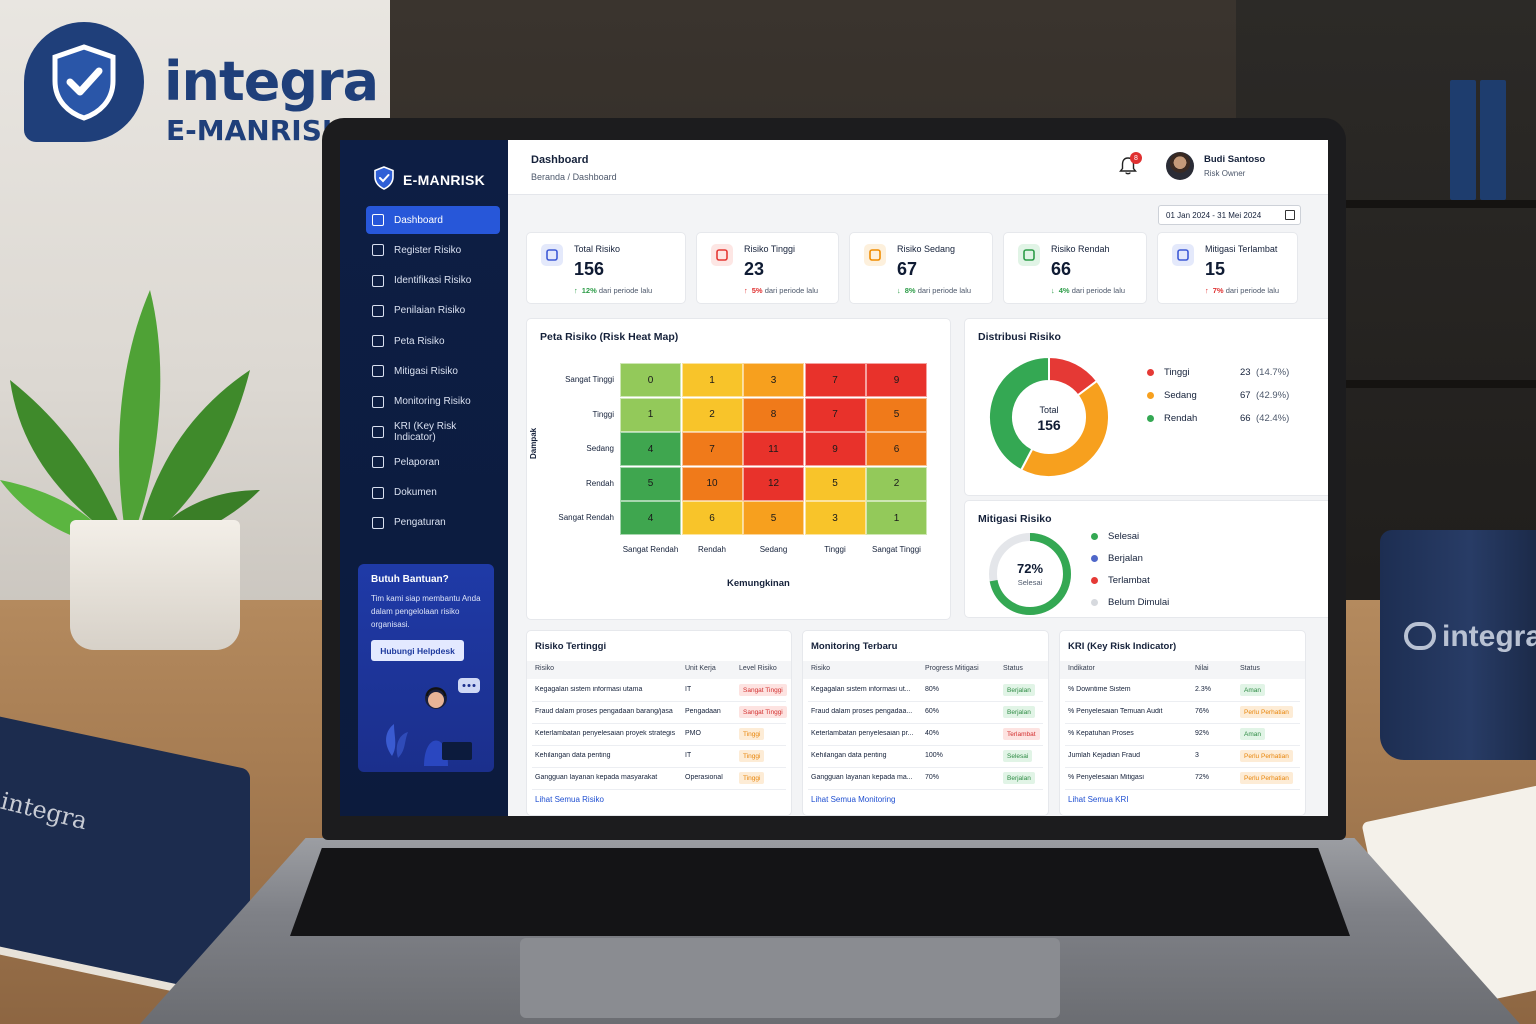 The image size is (1536, 1024). Describe the element at coordinates (1252, 290) in the screenshot. I see `kpi-trend-text: dari periode lalu` at that location.